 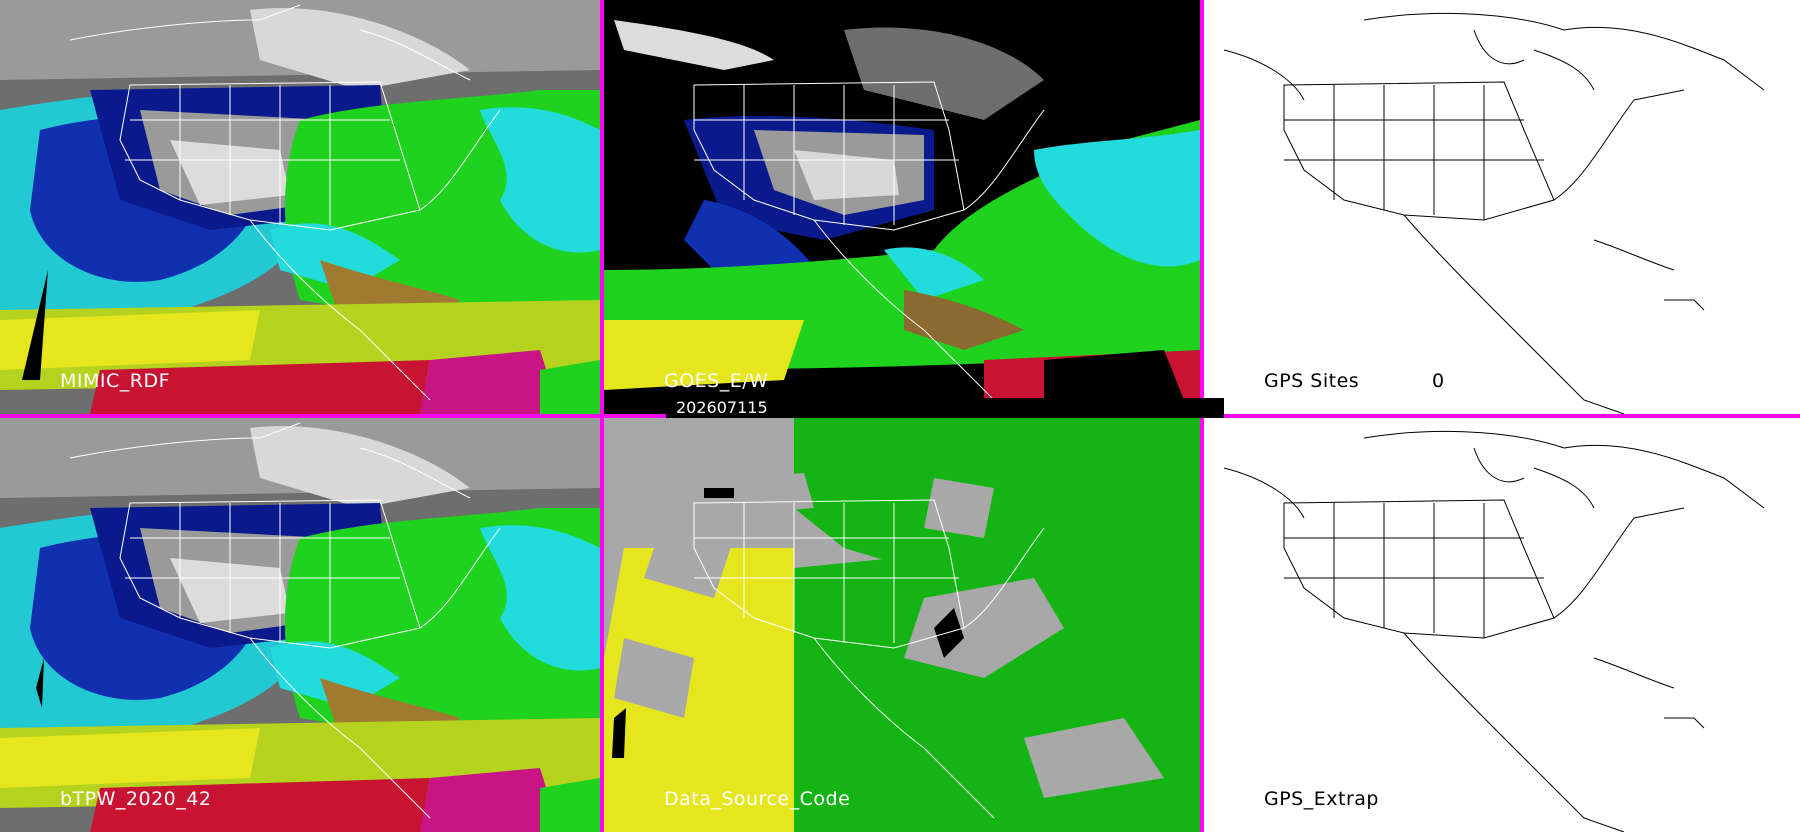 I want to click on panel-label: GPS_Extrap, so click(x=1321, y=799).